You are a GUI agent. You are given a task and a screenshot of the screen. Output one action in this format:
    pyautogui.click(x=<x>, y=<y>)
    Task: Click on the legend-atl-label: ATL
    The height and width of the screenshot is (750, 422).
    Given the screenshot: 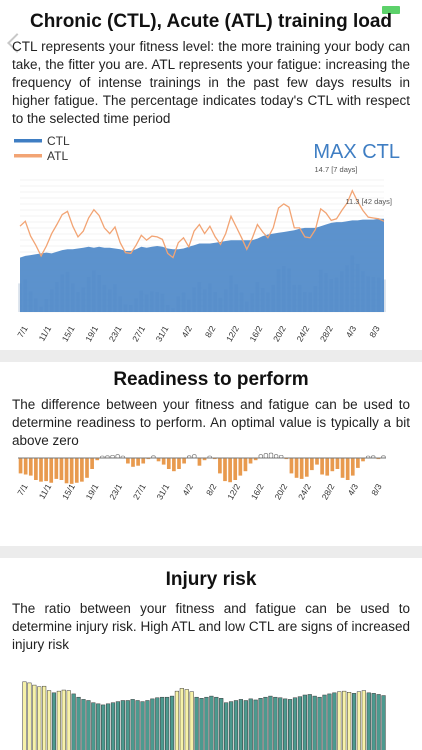 What is the action you would take?
    pyautogui.click(x=57, y=156)
    